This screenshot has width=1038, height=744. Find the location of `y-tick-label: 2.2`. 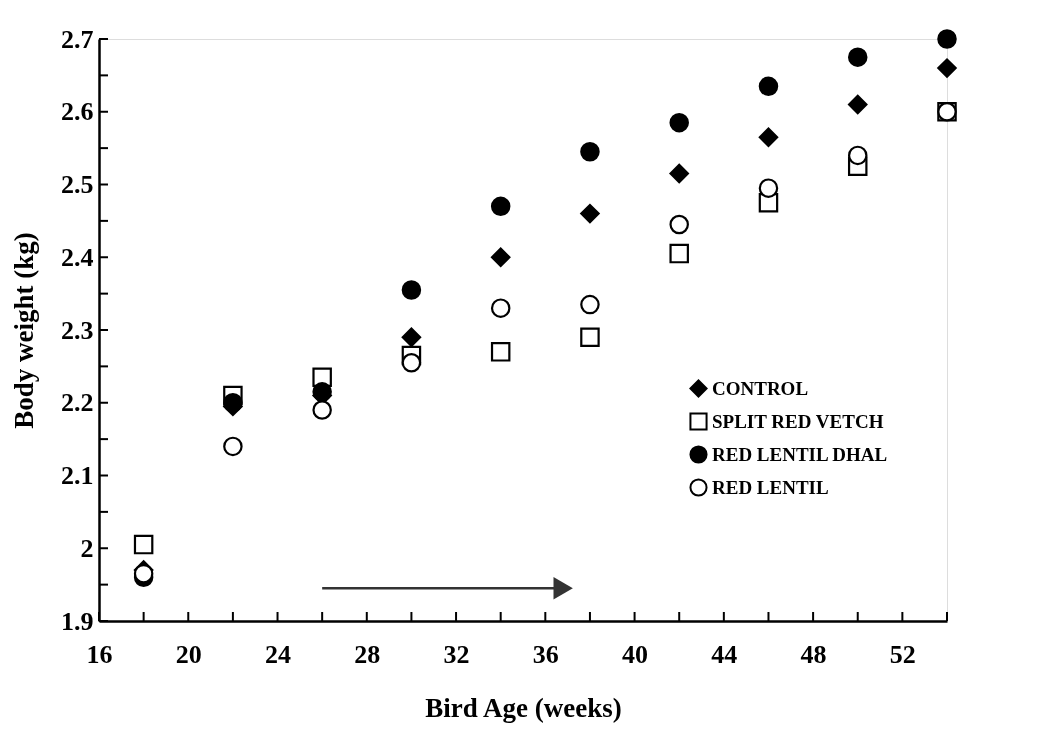

y-tick-label: 2.2 is located at coordinates (77, 403).